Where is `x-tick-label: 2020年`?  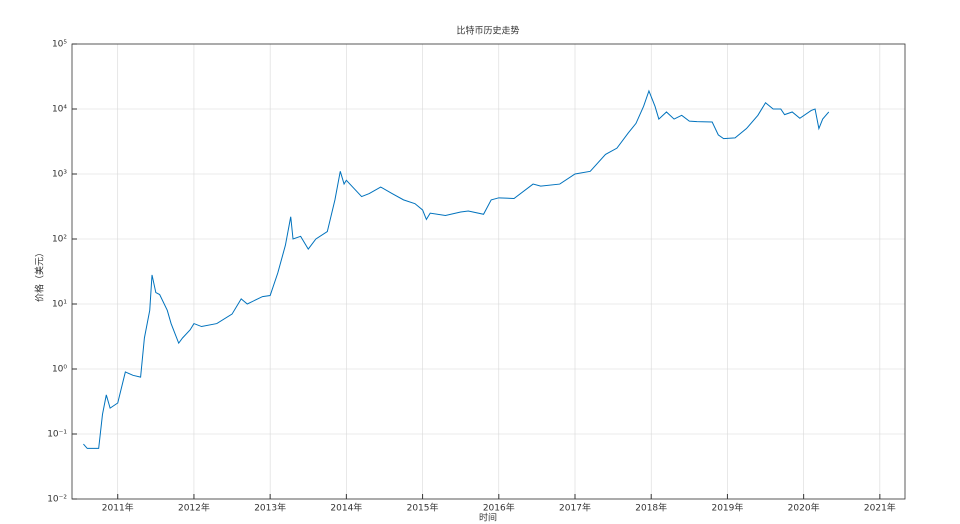
x-tick-label: 2020年 is located at coordinates (804, 508).